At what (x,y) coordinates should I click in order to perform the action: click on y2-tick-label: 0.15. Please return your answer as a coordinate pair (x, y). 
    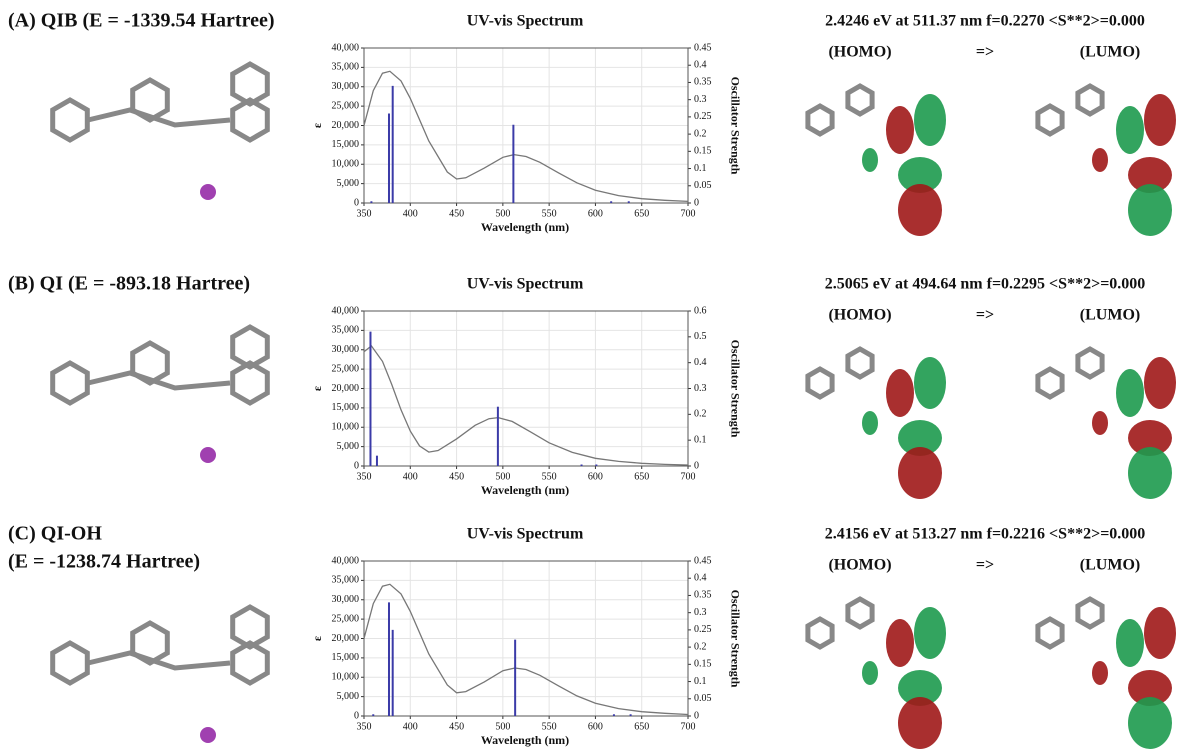
    Looking at the image, I should click on (703, 664).